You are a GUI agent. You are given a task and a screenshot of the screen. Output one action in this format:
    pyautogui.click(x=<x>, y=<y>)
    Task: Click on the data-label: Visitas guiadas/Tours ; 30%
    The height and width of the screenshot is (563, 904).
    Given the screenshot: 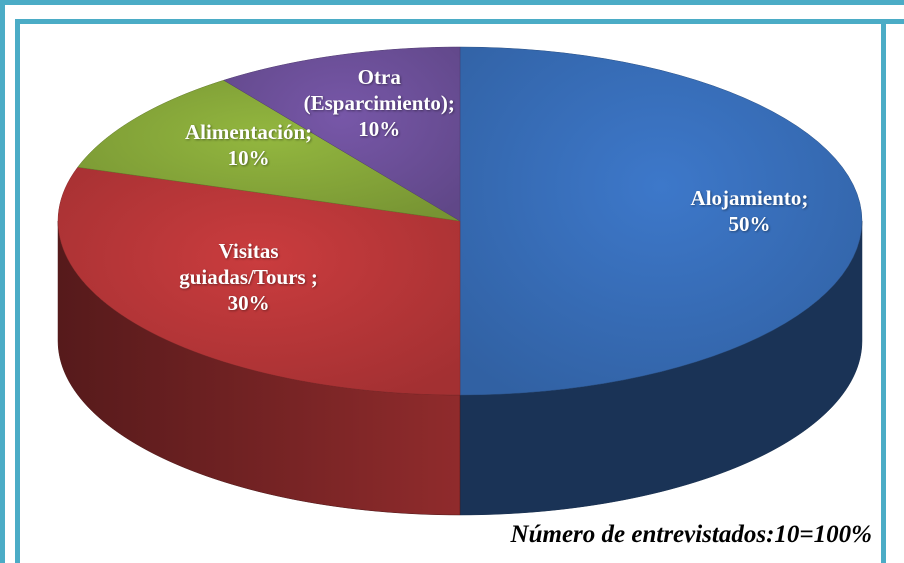 What is the action you would take?
    pyautogui.click(x=248, y=277)
    